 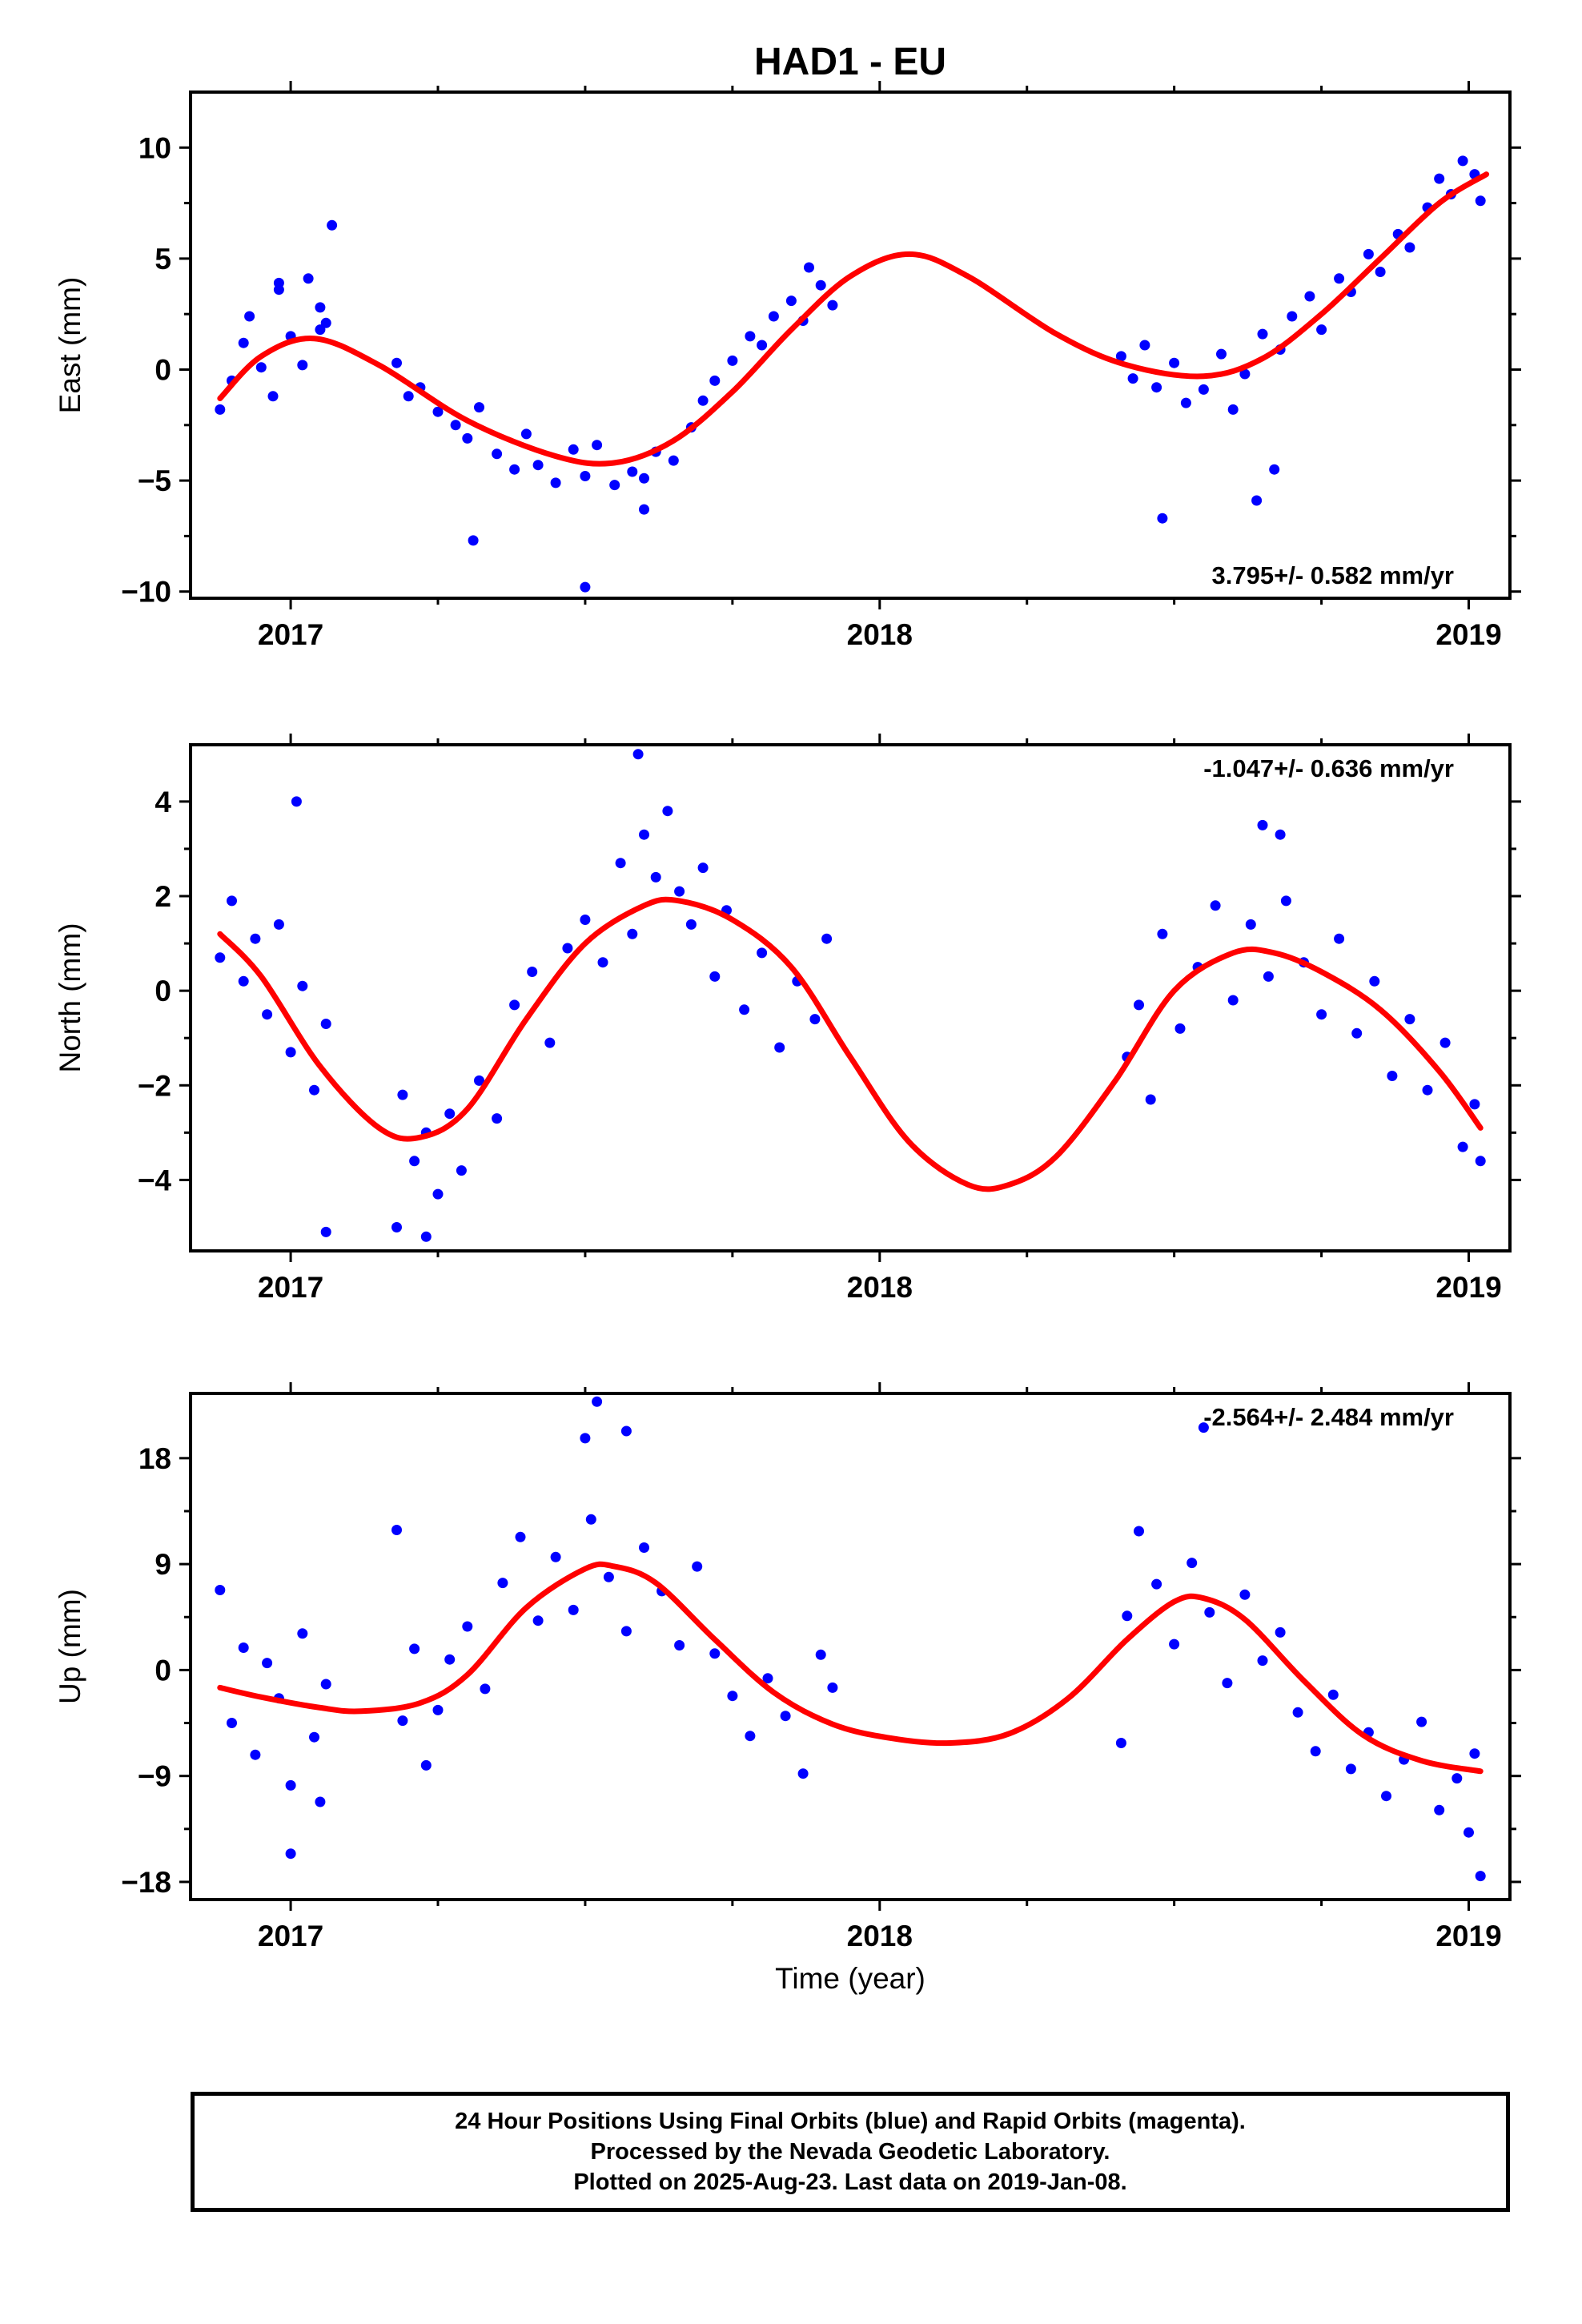 What do you see at coordinates (850, 1979) in the screenshot?
I see `x-axis-label: Time (year)` at bounding box center [850, 1979].